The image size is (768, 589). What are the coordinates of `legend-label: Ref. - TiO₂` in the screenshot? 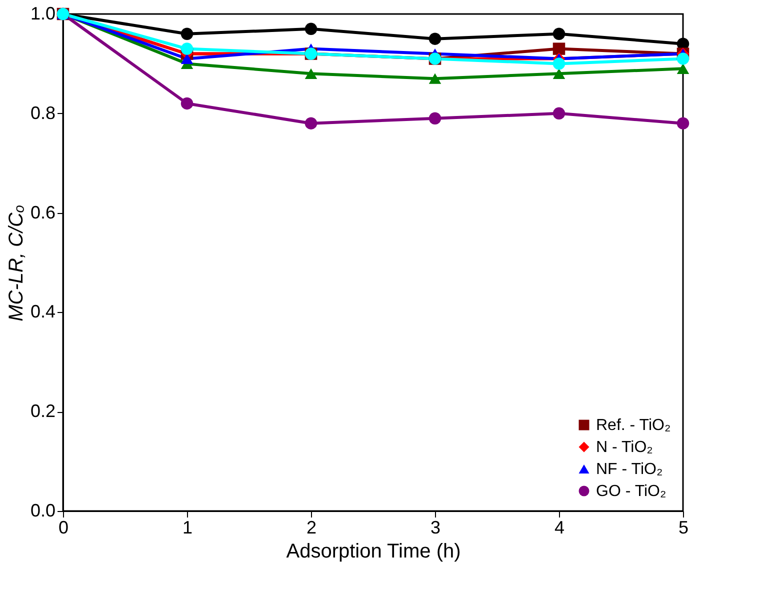 It's located at (633, 425).